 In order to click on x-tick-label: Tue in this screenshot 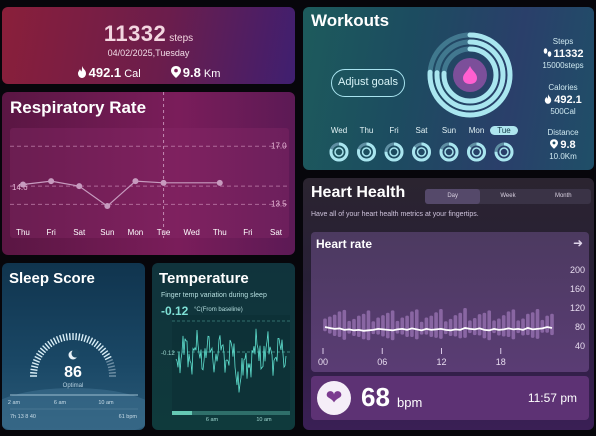, I will do `click(164, 232)`.